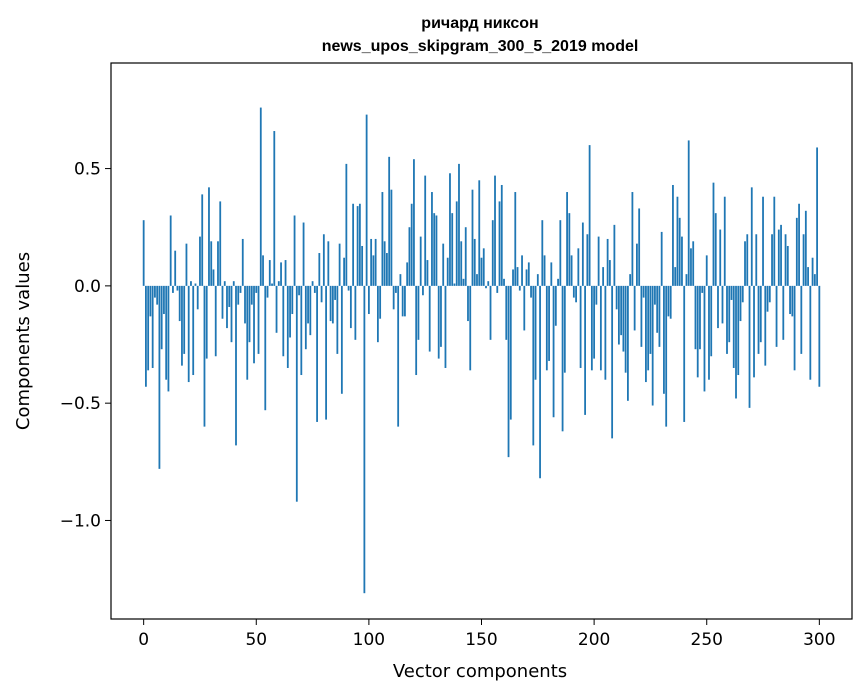  Describe the element at coordinates (369, 640) in the screenshot. I see `x-tick-label: 100` at that location.